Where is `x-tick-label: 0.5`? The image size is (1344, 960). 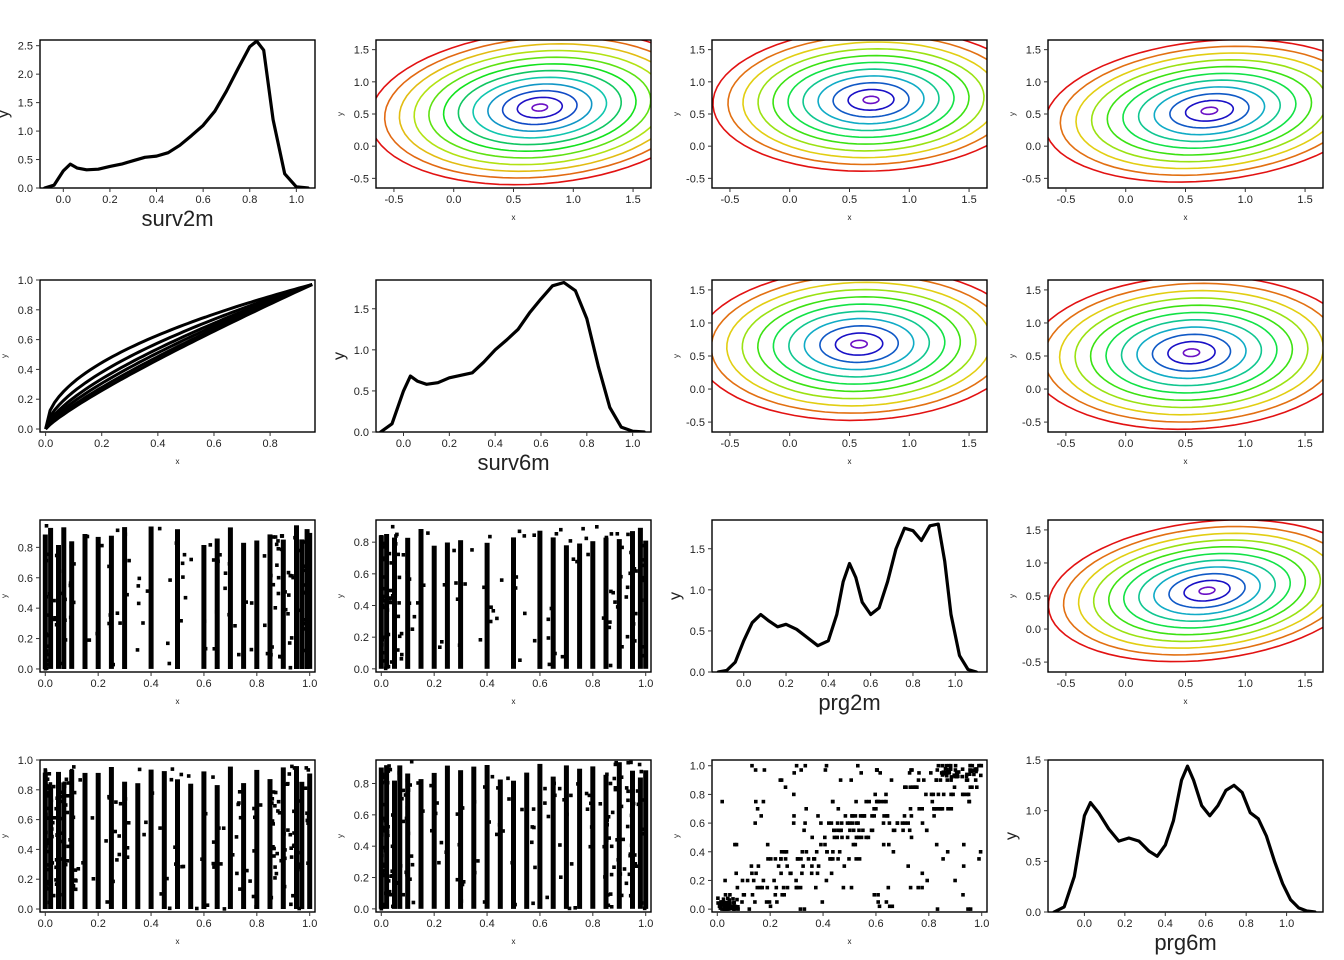 x-tick-label: 0.5 is located at coordinates (1185, 200).